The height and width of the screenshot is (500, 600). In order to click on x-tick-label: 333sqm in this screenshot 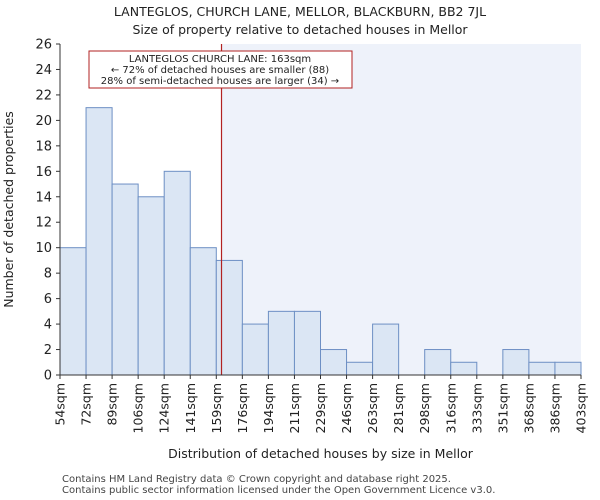, I will do `click(476, 408)`.